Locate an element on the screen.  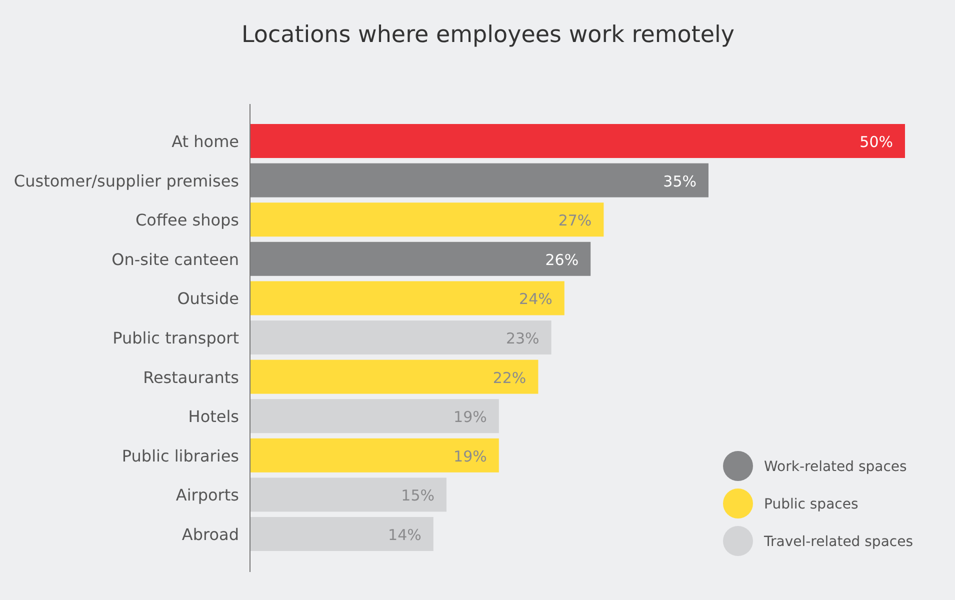
y-tick-label: Customer/supplier premises is located at coordinates (126, 180).